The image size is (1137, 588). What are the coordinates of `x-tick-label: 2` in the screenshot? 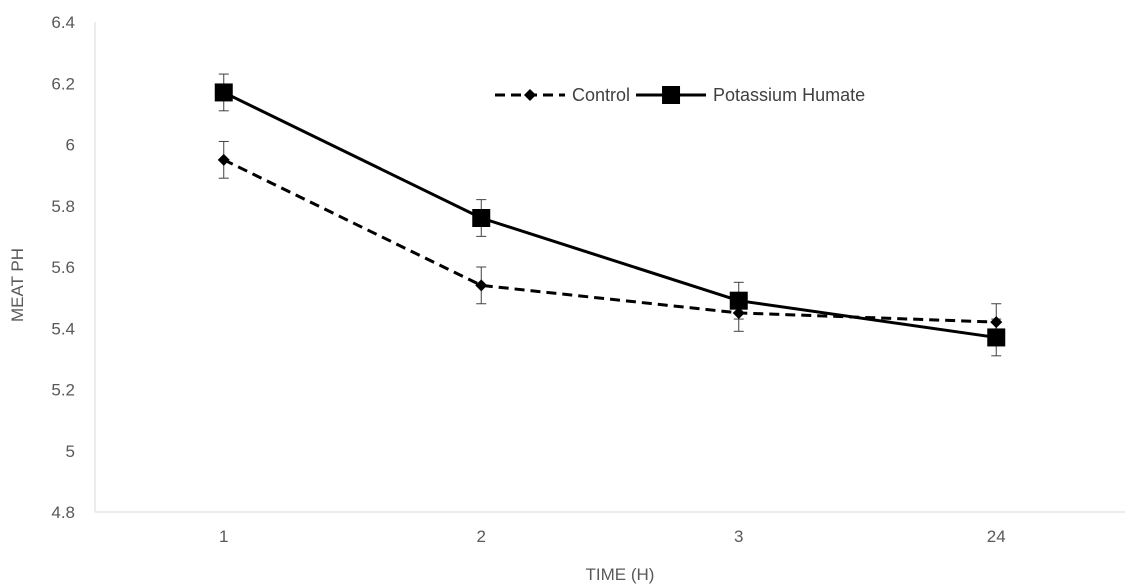 It's located at (481, 536).